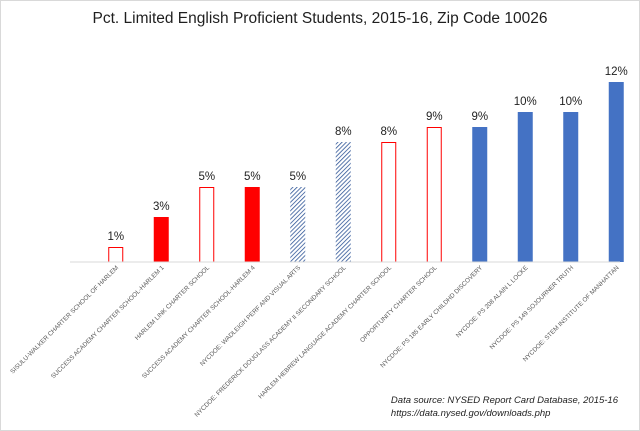  I want to click on data-label-9: 9%, so click(479, 117).